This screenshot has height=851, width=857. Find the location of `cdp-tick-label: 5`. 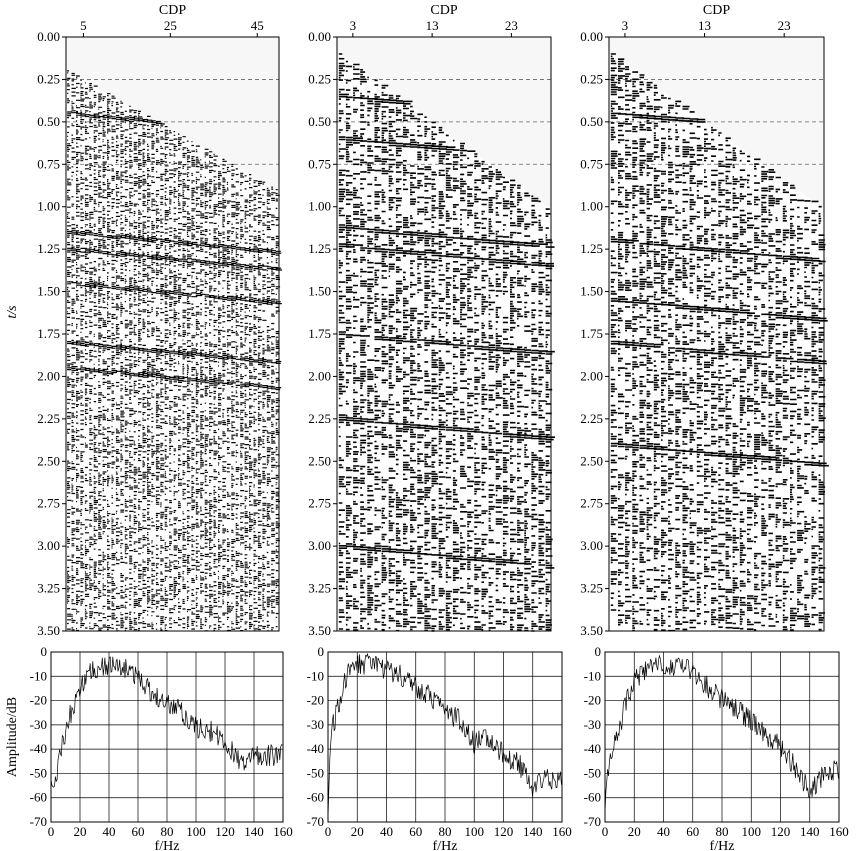

cdp-tick-label: 5 is located at coordinates (83, 25).